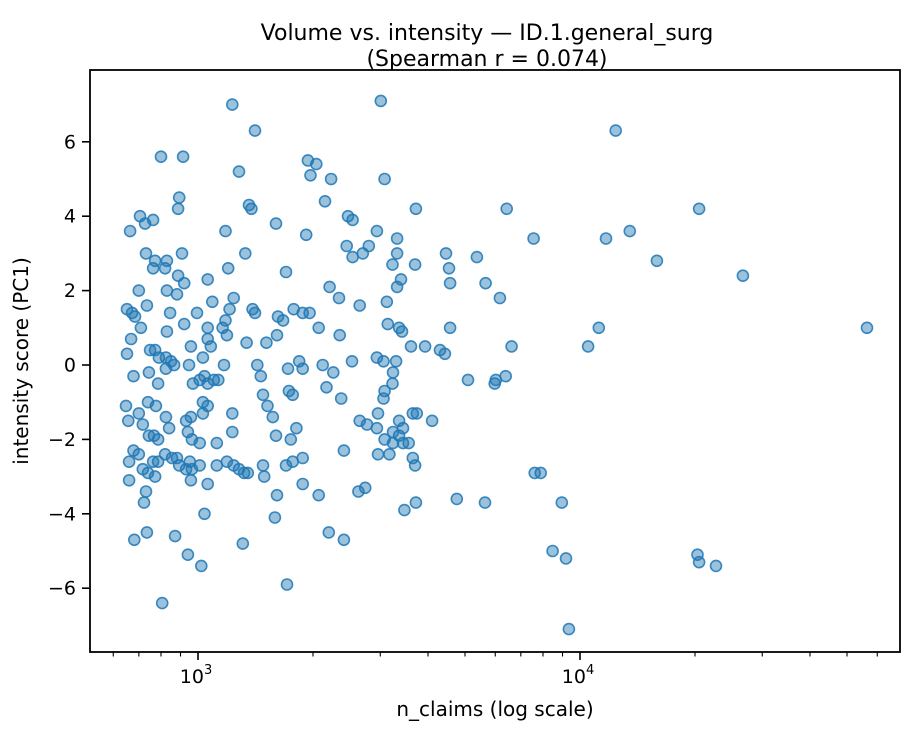 The width and height of the screenshot is (917, 740). I want to click on x-axis-label: n_claims (log scale), so click(494, 709).